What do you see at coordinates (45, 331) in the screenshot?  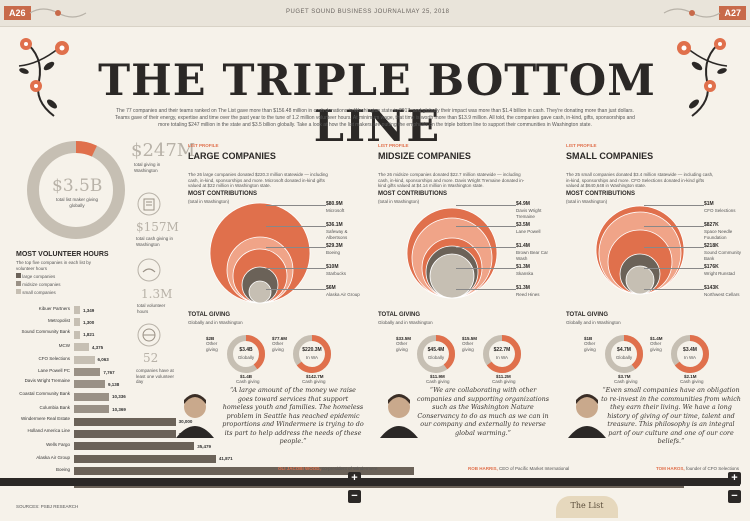 I see `volunteer-row-label: Sound Community Bank` at bounding box center [45, 331].